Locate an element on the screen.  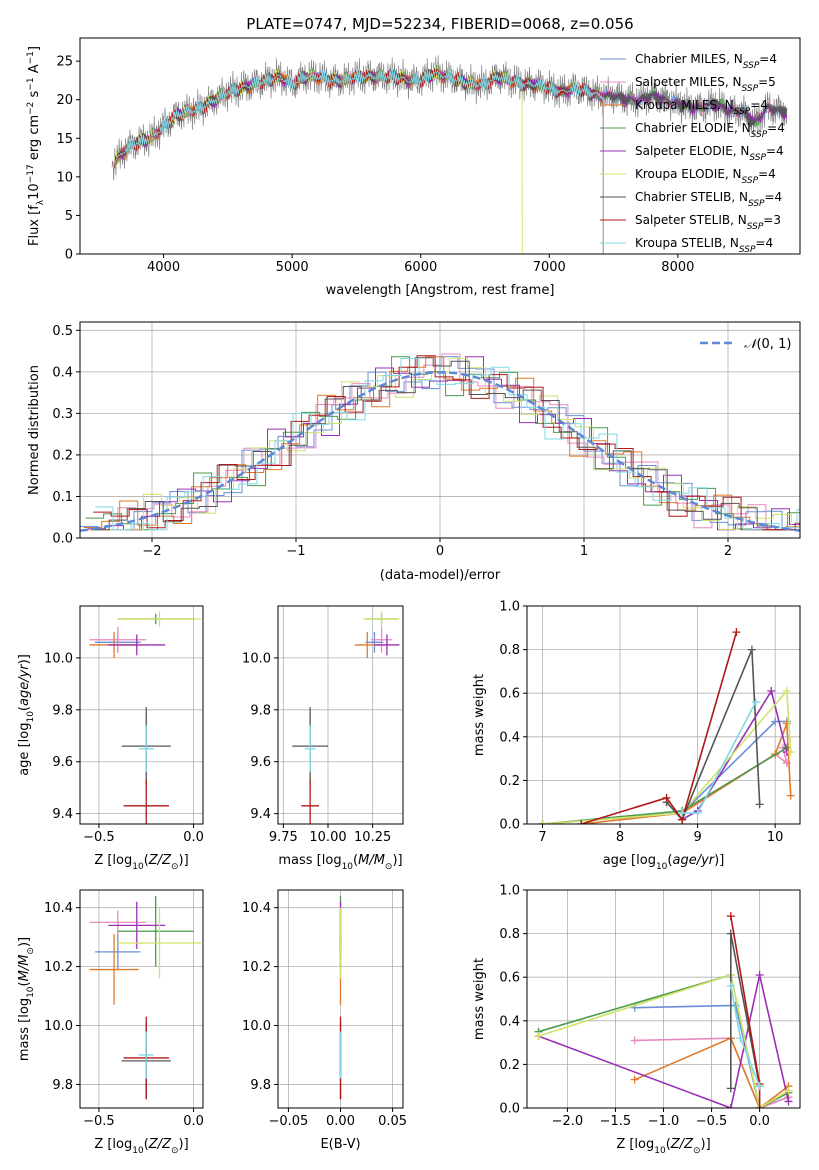
x-tick-label: 10.25 is located at coordinates (372, 837).